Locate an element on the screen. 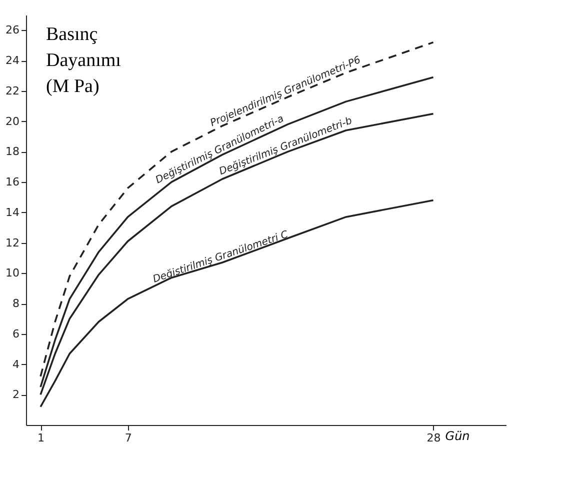 The width and height of the screenshot is (564, 485). y-tick-label: 6 is located at coordinates (16, 333).